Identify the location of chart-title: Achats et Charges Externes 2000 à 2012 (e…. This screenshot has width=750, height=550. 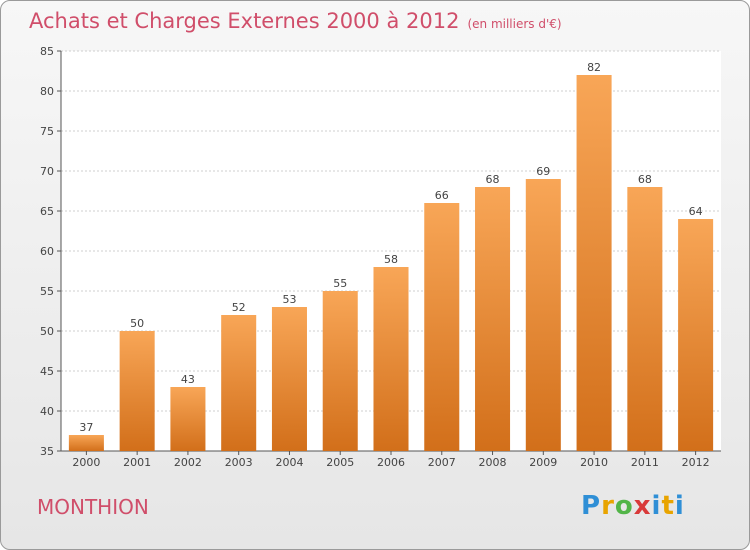
(295, 21).